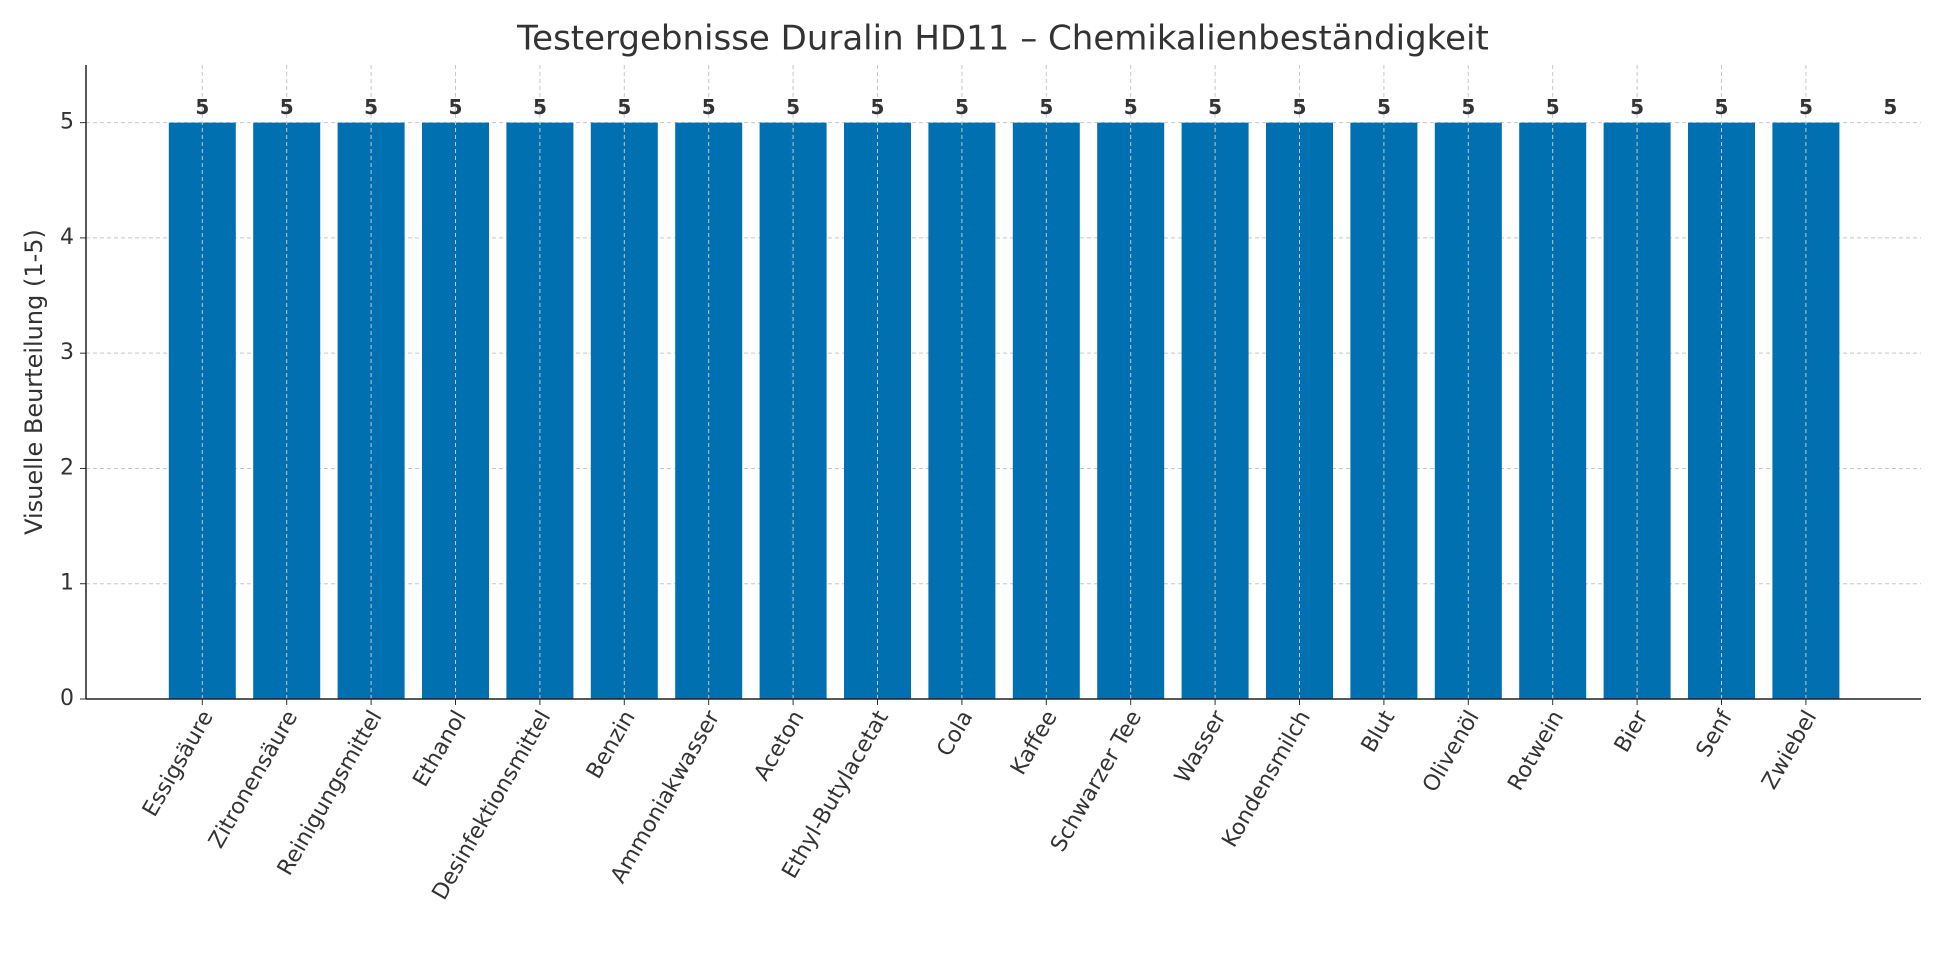 This screenshot has height=973, width=1946. What do you see at coordinates (1034, 743) in the screenshot?
I see `x-tick-label: Kaffee` at bounding box center [1034, 743].